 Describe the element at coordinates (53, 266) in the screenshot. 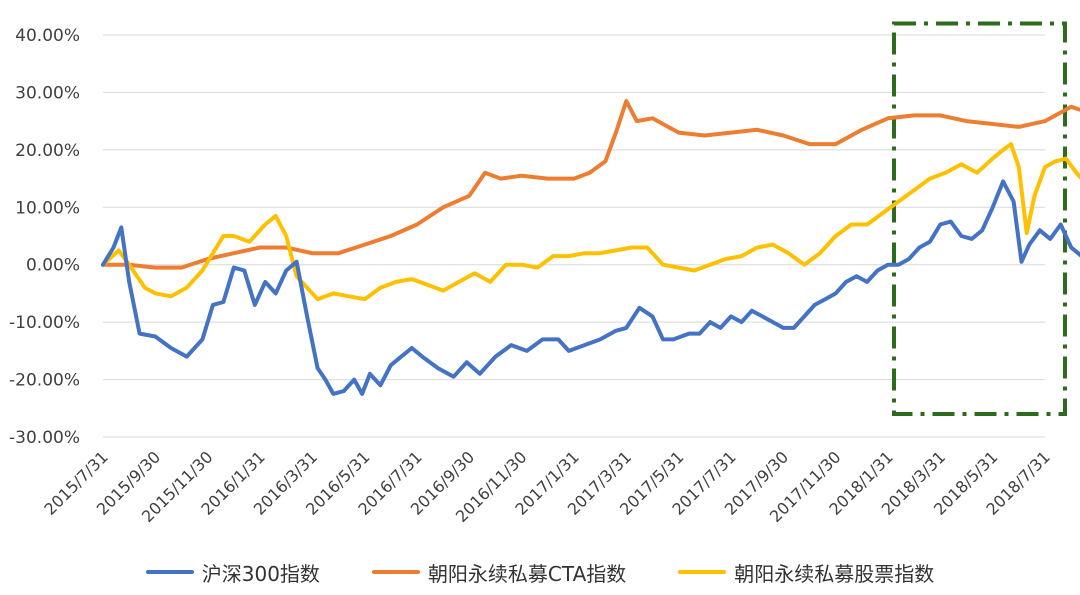

I see `y-tick-label: 0.00%` at that location.